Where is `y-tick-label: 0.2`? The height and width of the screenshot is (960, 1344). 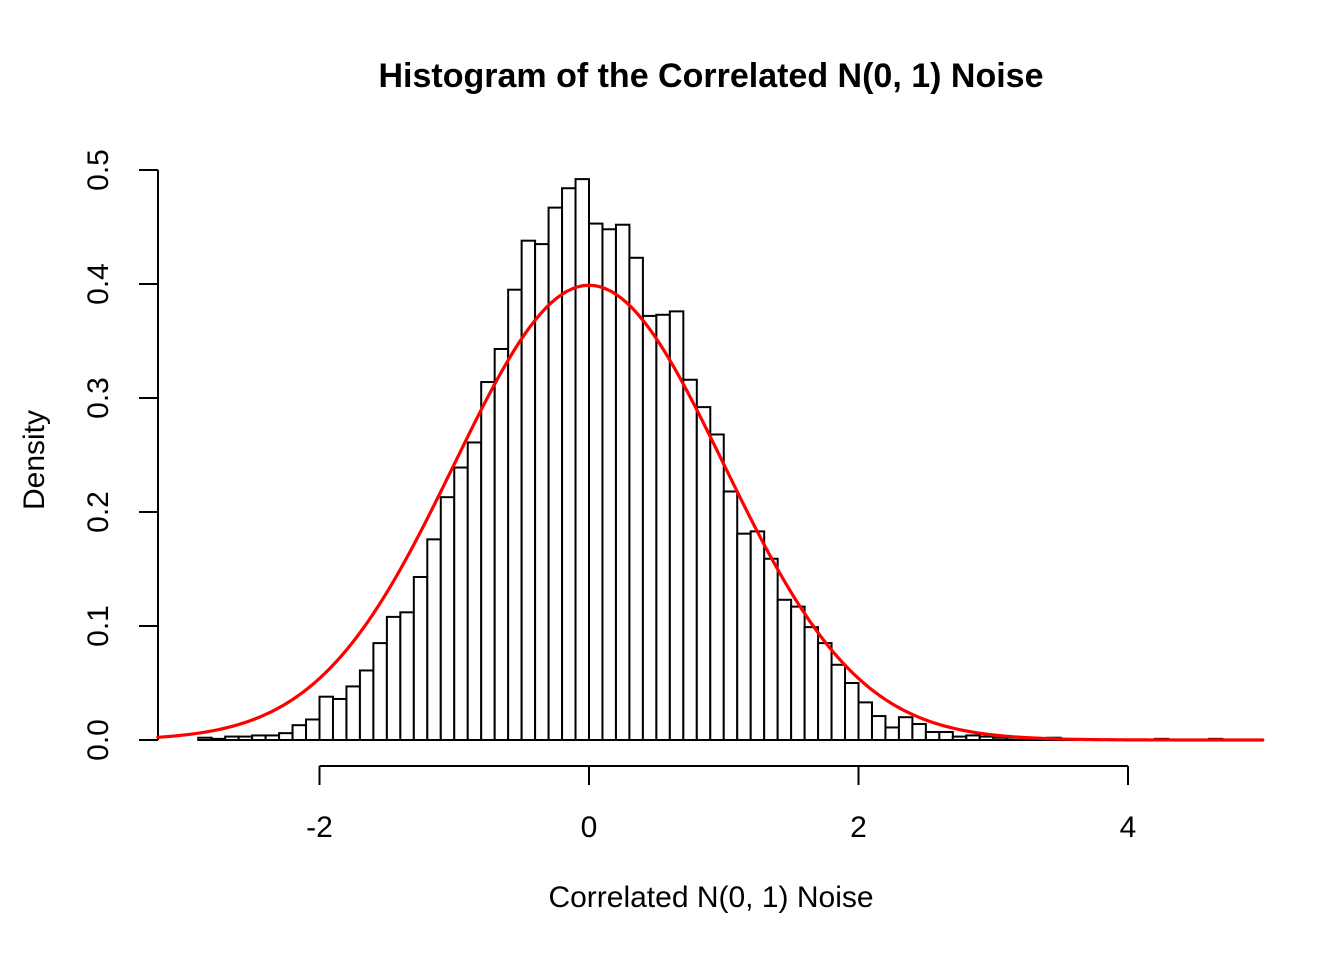
y-tick-label: 0.2 is located at coordinates (98, 512).